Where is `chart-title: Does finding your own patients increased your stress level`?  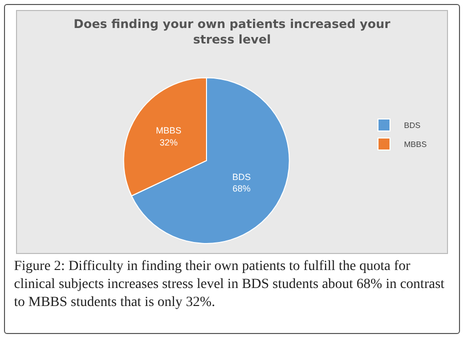 chart-title: Does finding your own patients increased your stress level is located at coordinates (232, 31).